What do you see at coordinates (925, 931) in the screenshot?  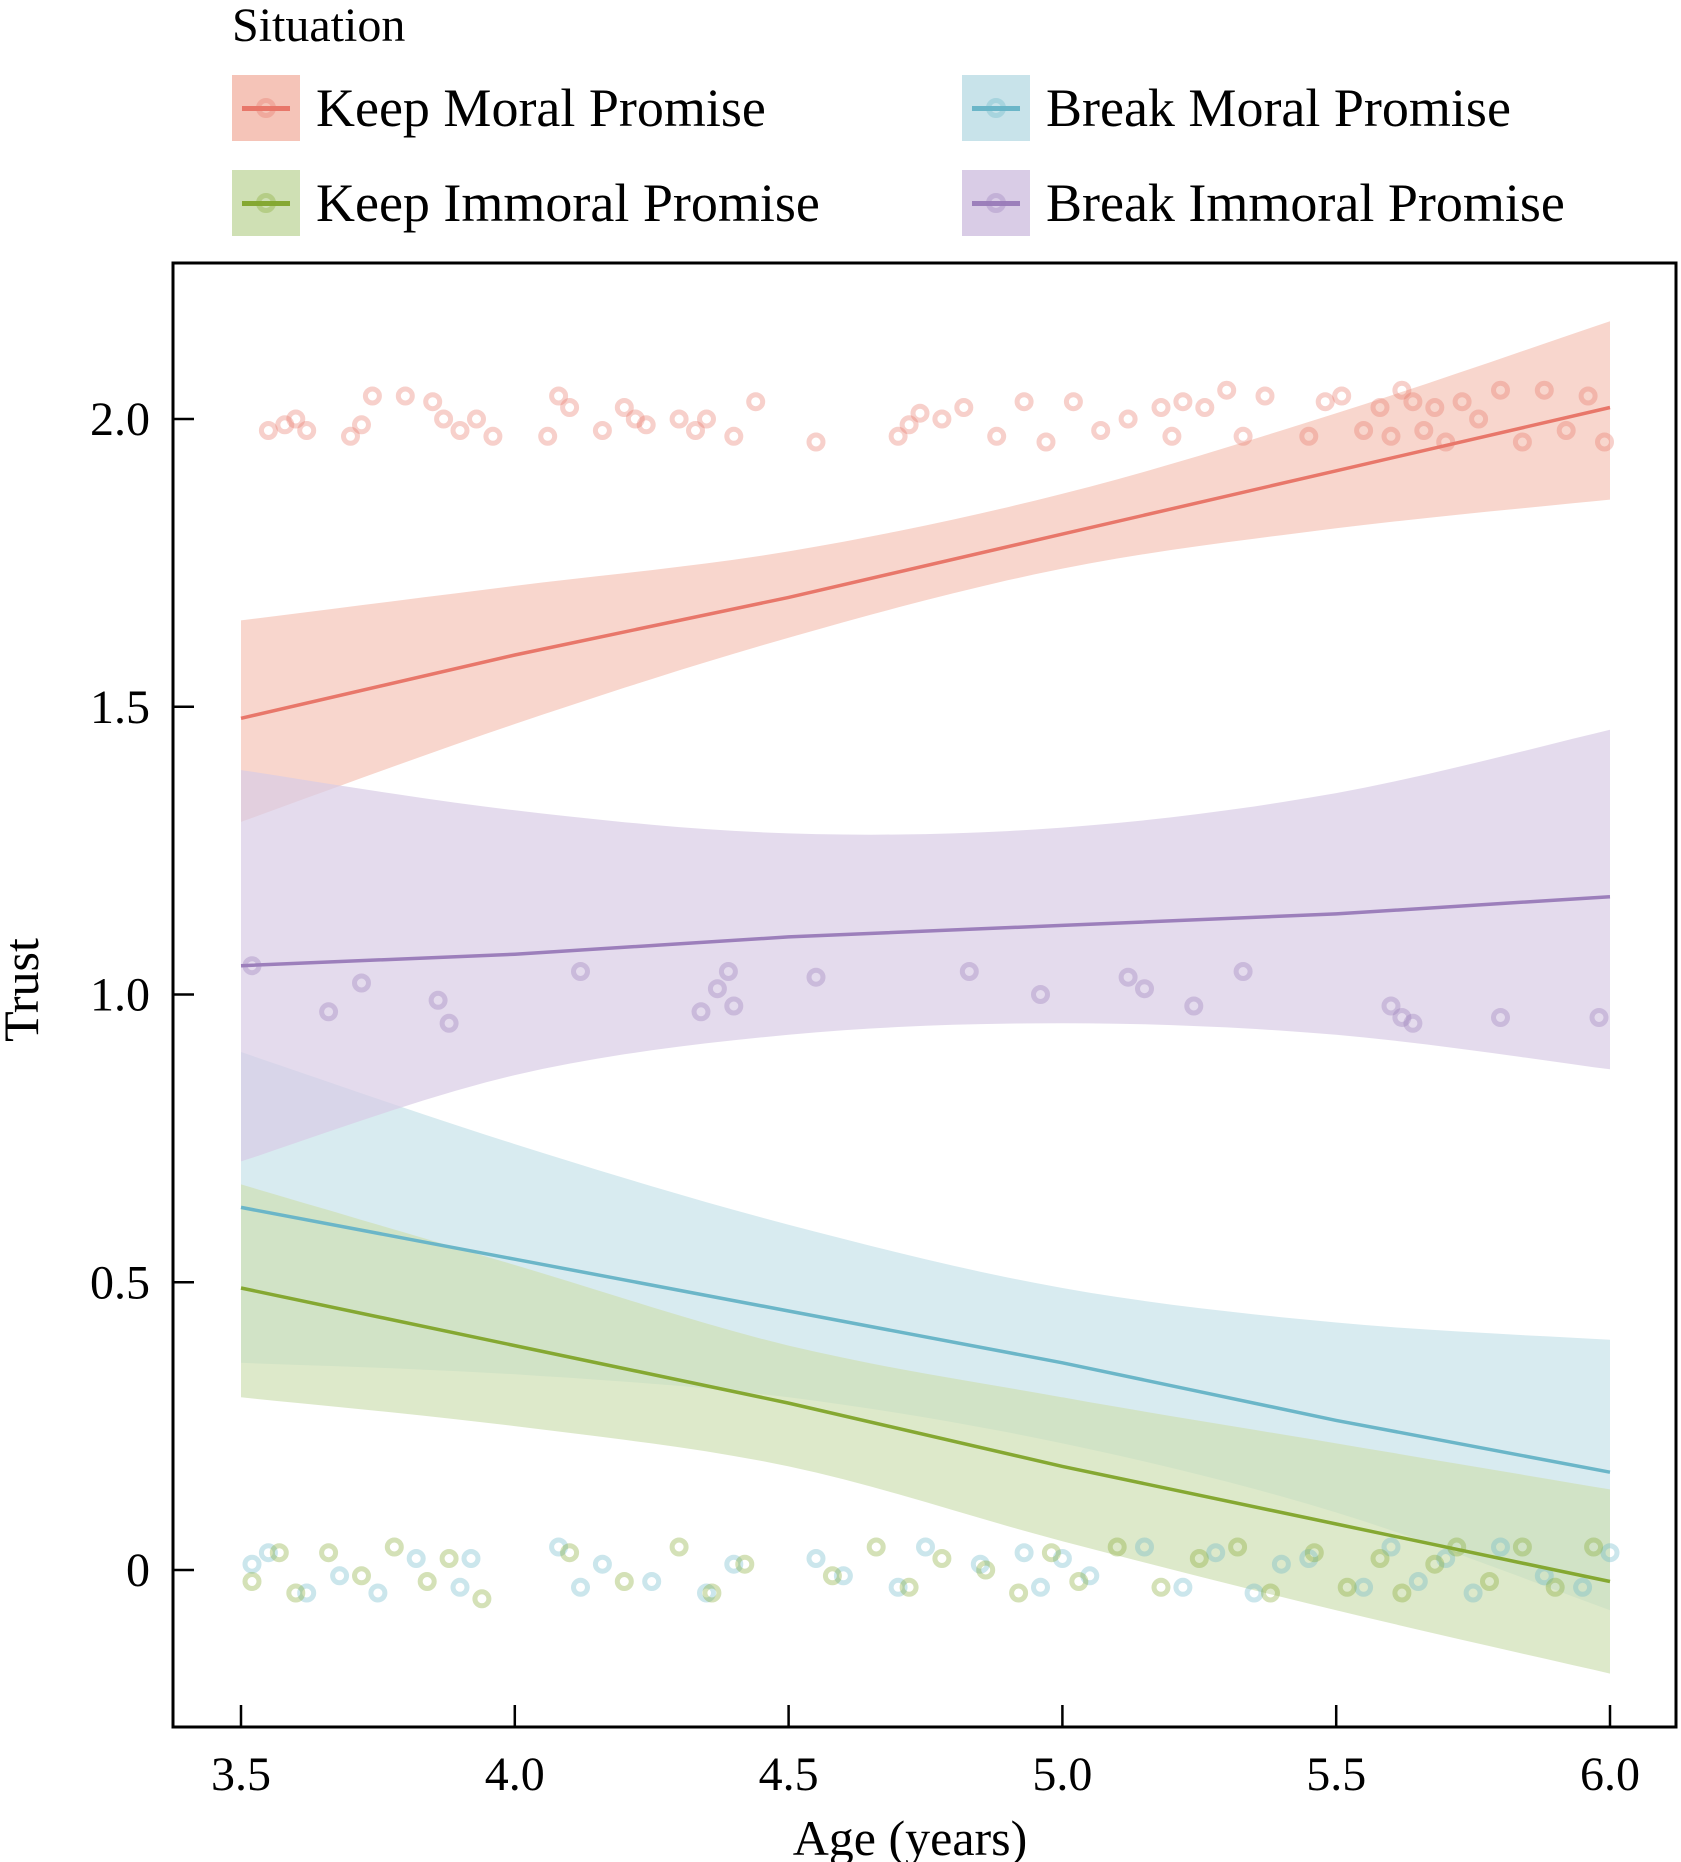 I see `fit-line-break-immoral-promise` at bounding box center [925, 931].